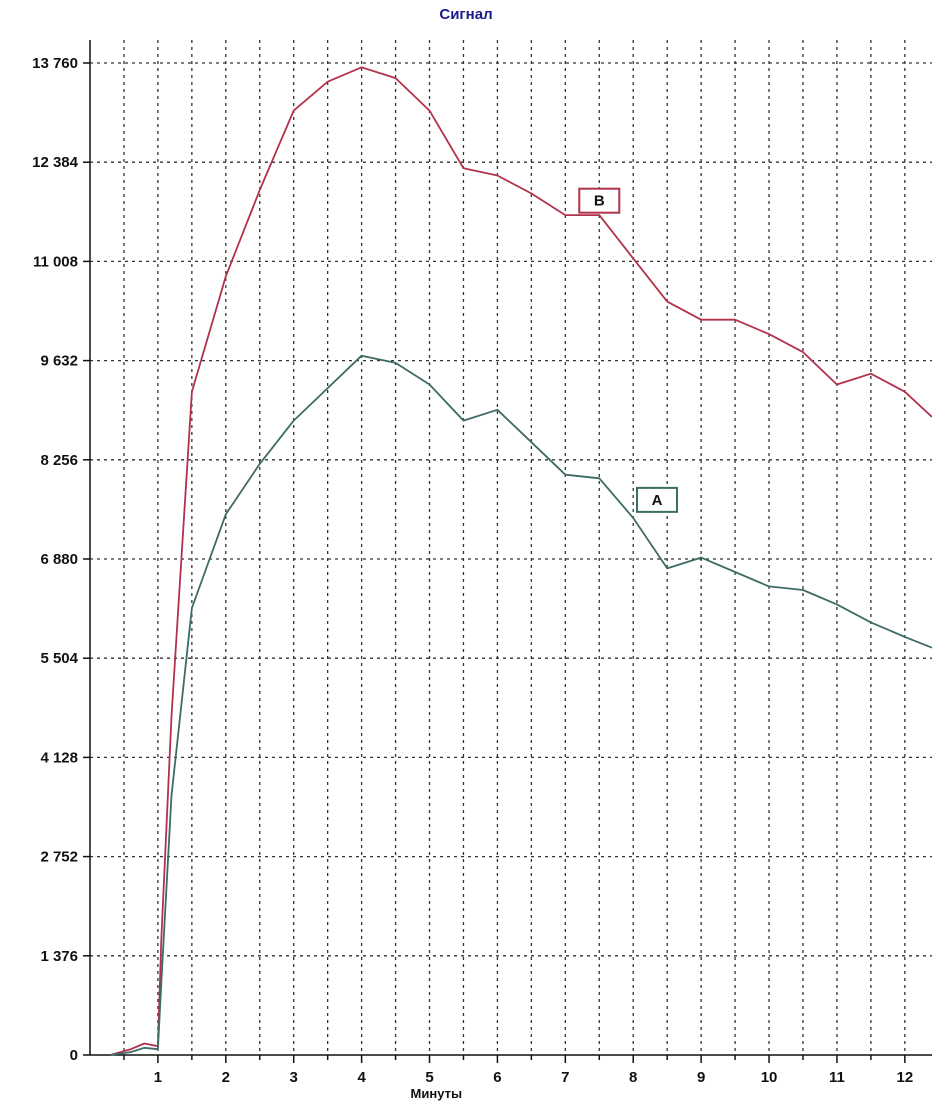 Image resolution: width=932 pixels, height=1103 pixels. What do you see at coordinates (59, 757) in the screenshot?
I see `y-tick-label: 4 128` at bounding box center [59, 757].